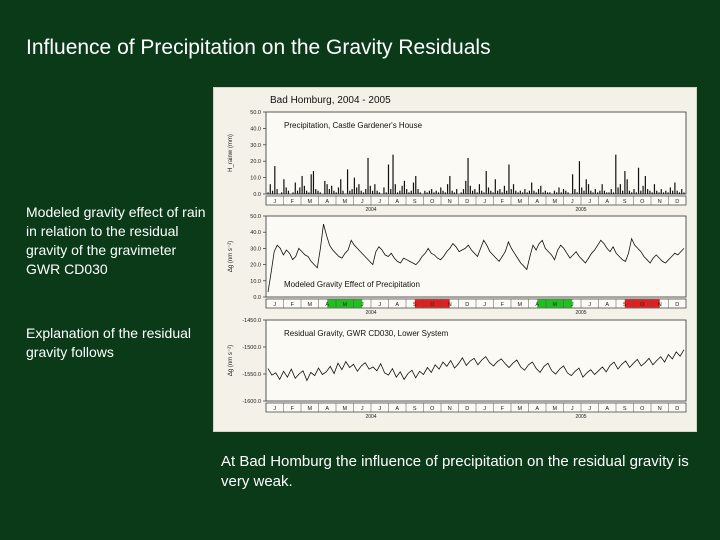 Image resolution: width=720 pixels, height=540 pixels. Describe the element at coordinates (255, 162) in the screenshot. I see `y-tick-label: 20.0` at that location.